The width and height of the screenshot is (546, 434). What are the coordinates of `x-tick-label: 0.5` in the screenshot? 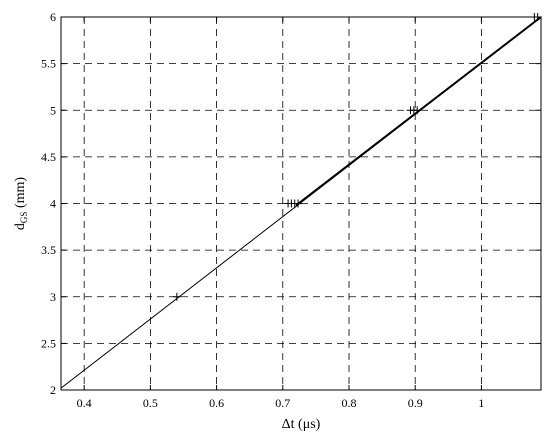 It's located at (150, 403).